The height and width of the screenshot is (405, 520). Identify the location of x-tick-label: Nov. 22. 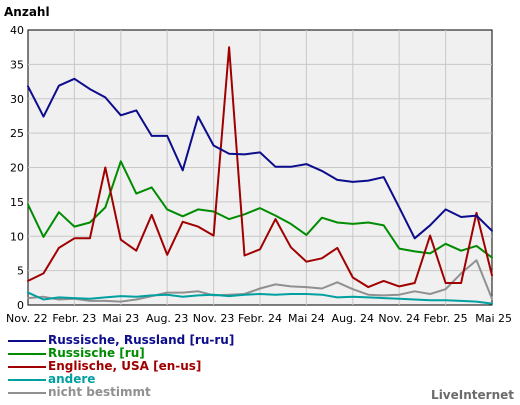
(27, 318).